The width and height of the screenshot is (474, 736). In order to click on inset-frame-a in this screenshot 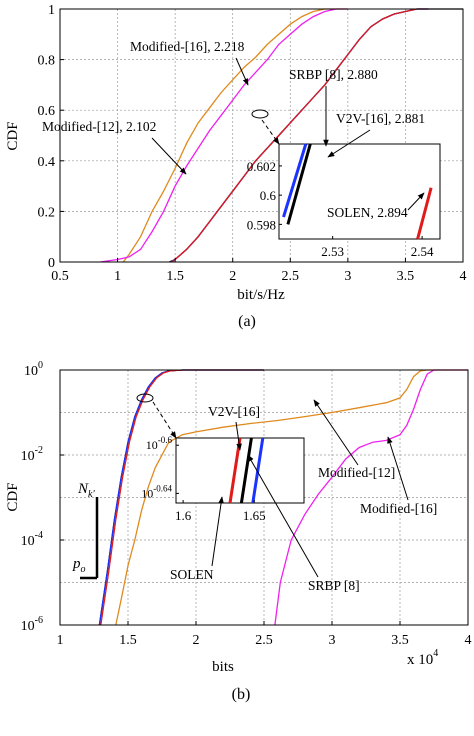, I will do `click(359, 191)`.